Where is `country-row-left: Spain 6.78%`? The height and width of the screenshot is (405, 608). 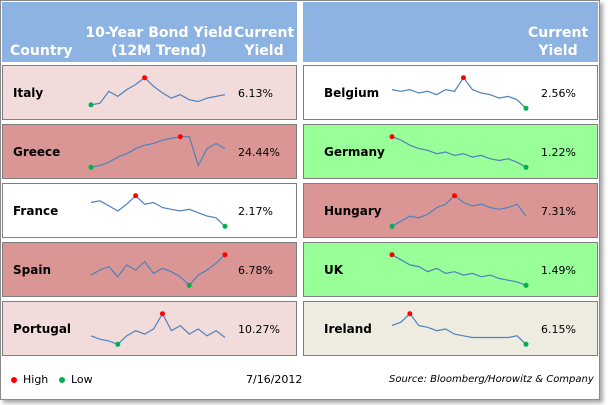
country-row-left: Spain 6.78% is located at coordinates (149, 269).